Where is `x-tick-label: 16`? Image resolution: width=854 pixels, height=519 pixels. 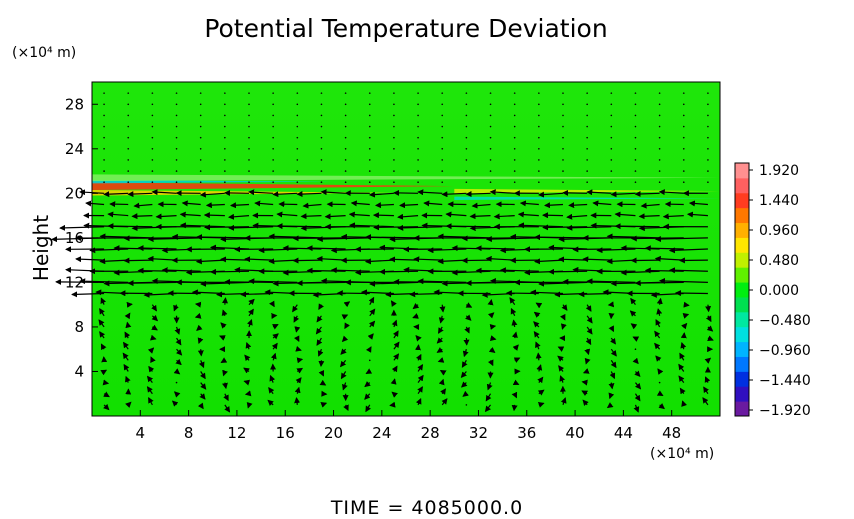
x-tick-label: 16 is located at coordinates (285, 433).